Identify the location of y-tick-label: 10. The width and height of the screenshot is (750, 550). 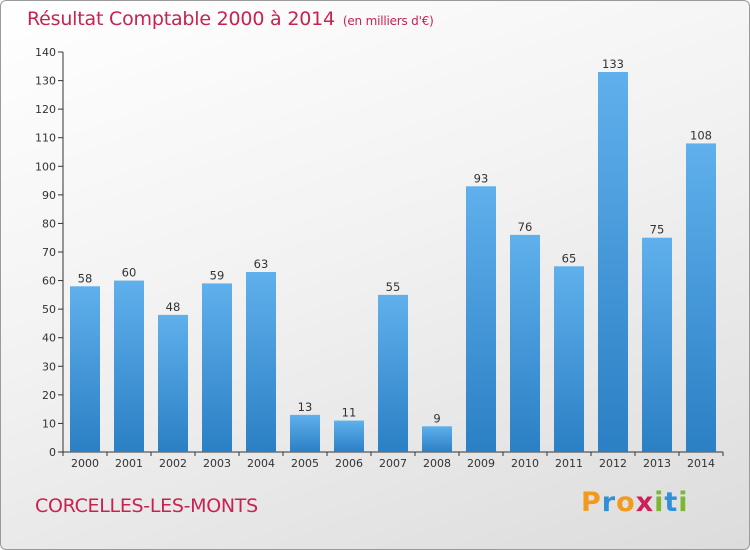
(49, 423).